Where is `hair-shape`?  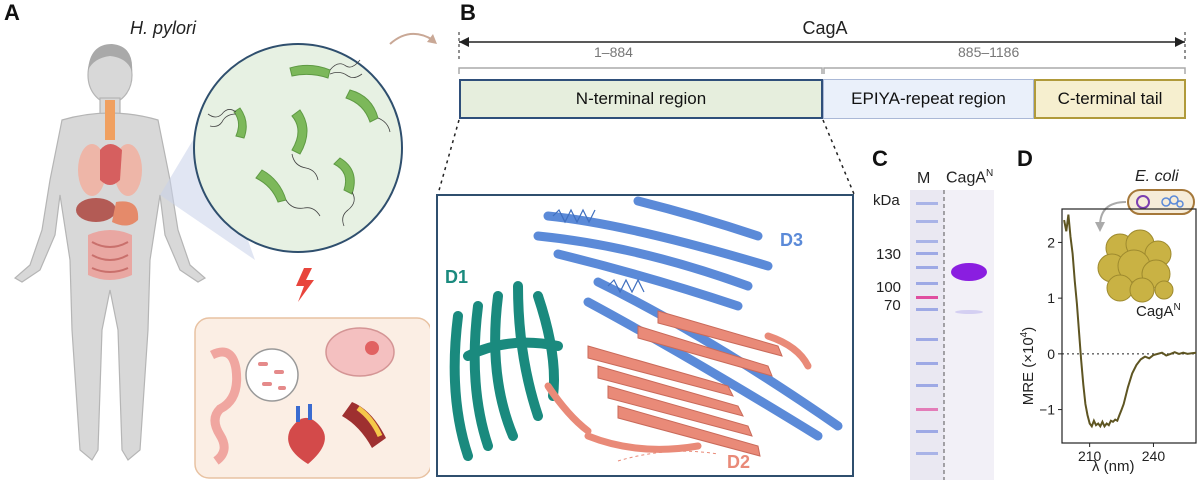 hair-shape is located at coordinates (110, 58).